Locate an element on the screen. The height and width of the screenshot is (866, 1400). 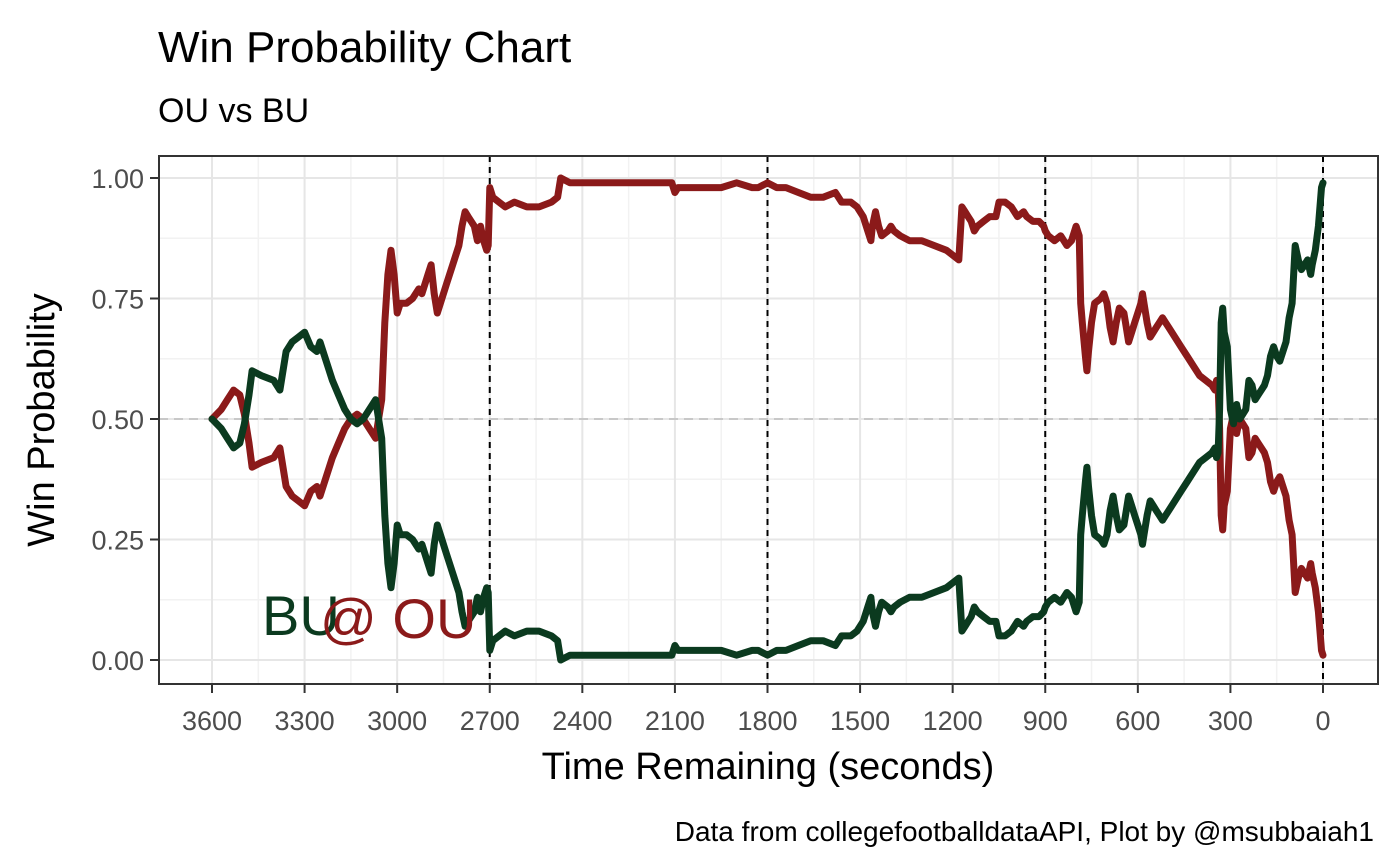
x-tick-label: 600 is located at coordinates (1137, 721).